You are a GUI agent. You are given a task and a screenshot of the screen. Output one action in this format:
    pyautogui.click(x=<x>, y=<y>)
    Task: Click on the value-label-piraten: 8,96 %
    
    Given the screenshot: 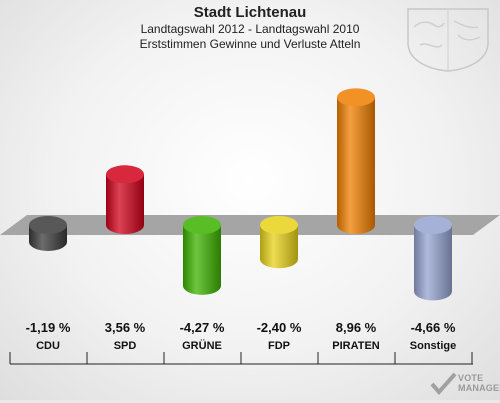 What is the action you would take?
    pyautogui.click(x=356, y=327)
    